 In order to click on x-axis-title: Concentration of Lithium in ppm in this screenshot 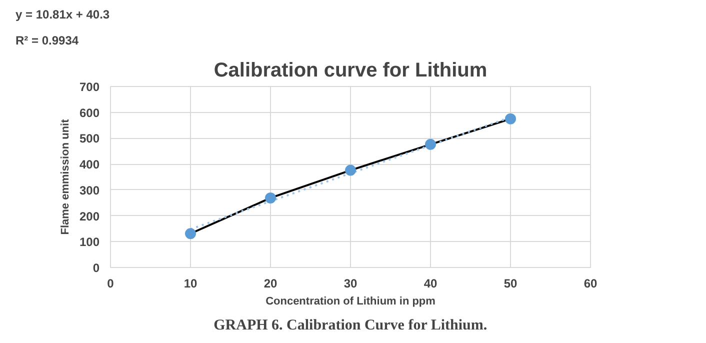, I will do `click(351, 302)`.